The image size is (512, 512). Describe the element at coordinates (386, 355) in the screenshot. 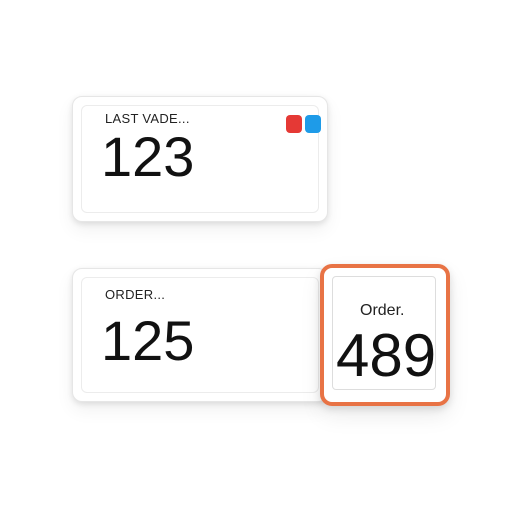

I see `card-value: 489` at that location.